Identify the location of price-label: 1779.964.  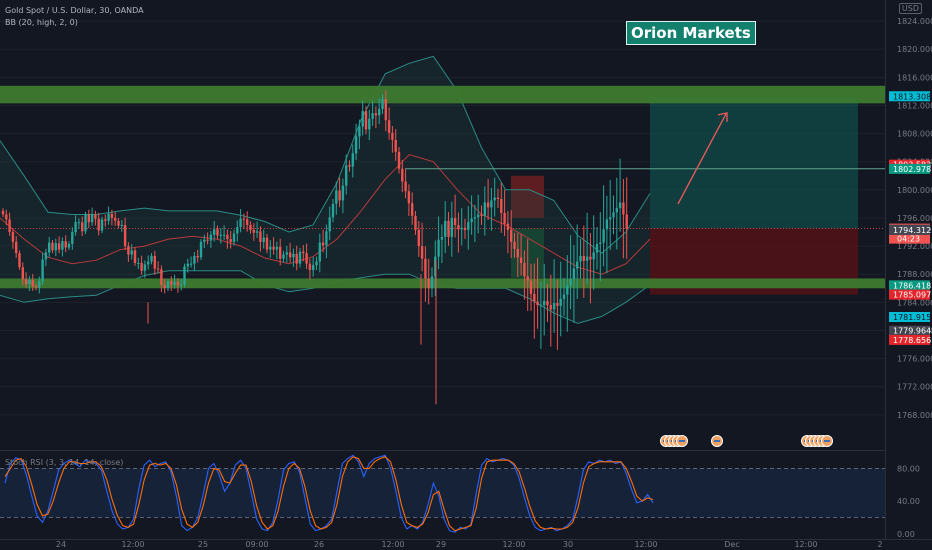
(912, 331).